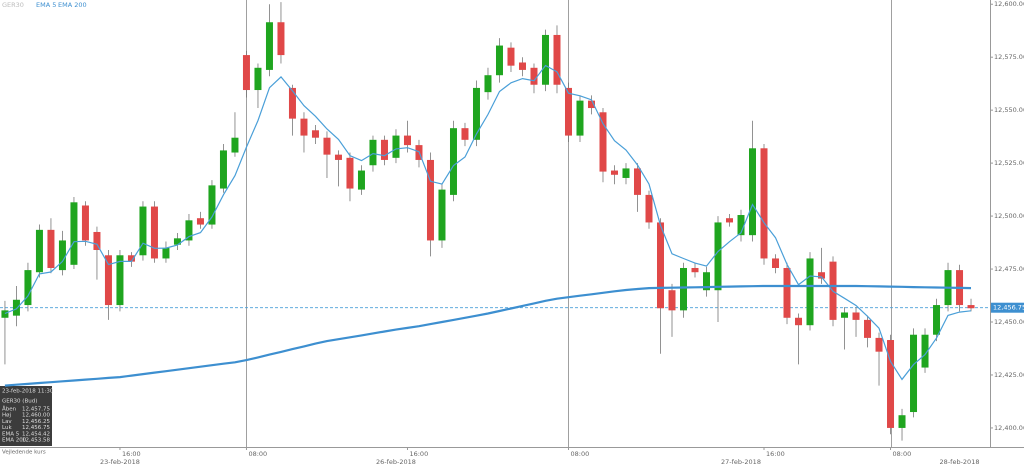 This screenshot has height=467, width=1024. What do you see at coordinates (1009, 110) in the screenshot?
I see `y-tick-label: 12,550.00` at bounding box center [1009, 110].